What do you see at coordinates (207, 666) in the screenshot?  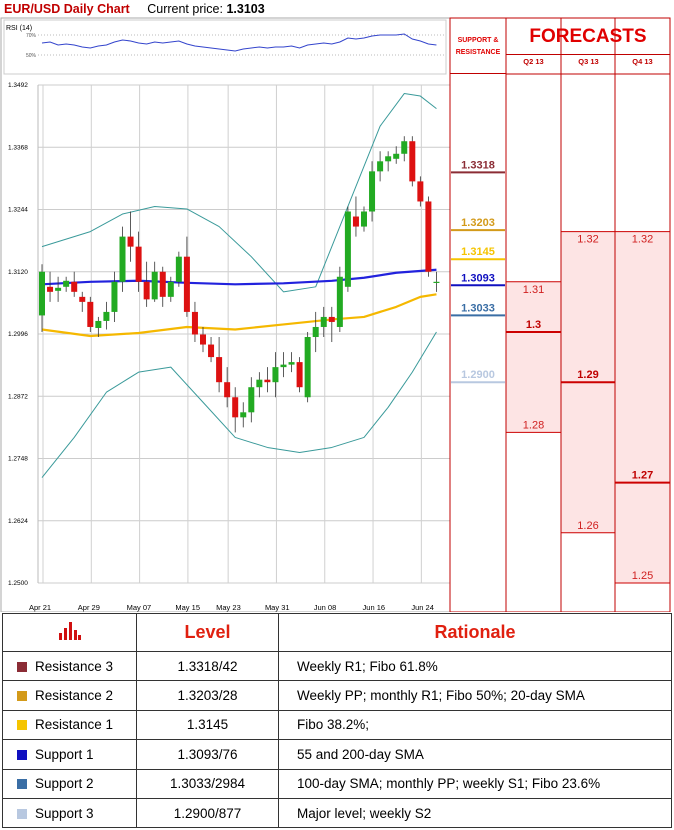 I see `row-level: 1.3318/42` at bounding box center [207, 666].